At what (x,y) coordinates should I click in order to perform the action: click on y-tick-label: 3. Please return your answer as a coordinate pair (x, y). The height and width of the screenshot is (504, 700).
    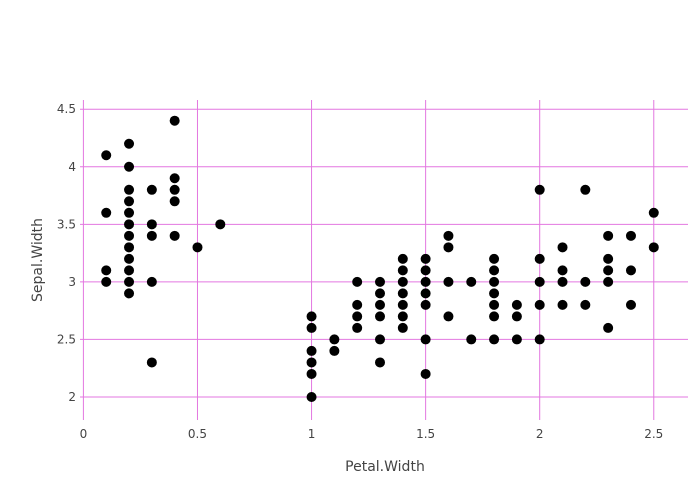
    Looking at the image, I should click on (72, 282).